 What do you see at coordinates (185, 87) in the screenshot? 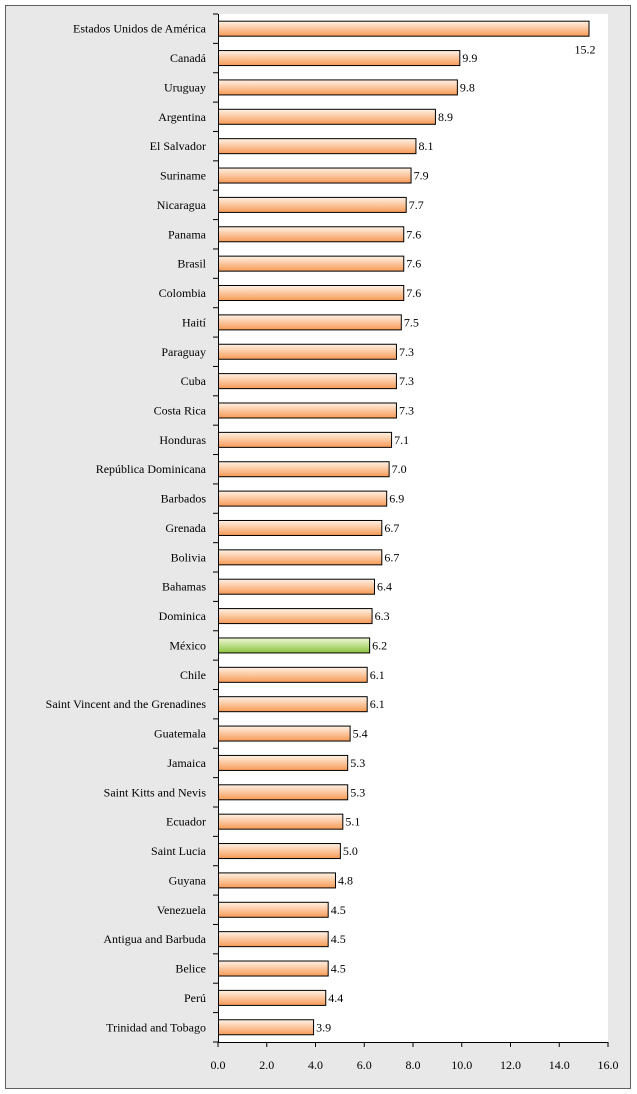
I see `category-label: Uruguay` at bounding box center [185, 87].